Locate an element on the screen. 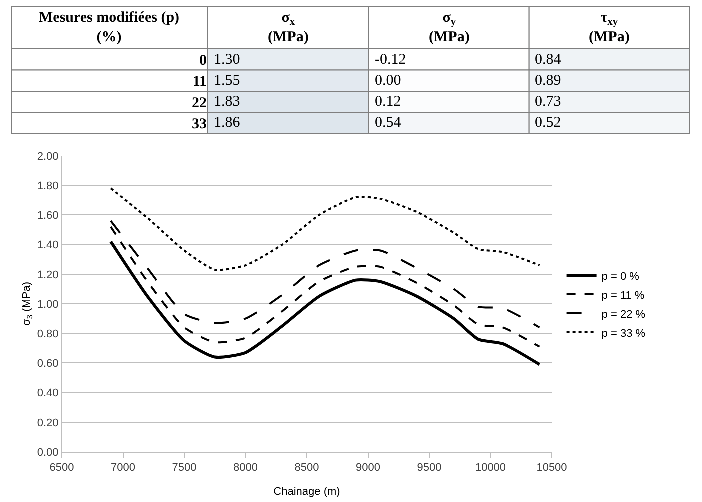 The width and height of the screenshot is (702, 502). y-tick-label: 2.00 is located at coordinates (48, 156).